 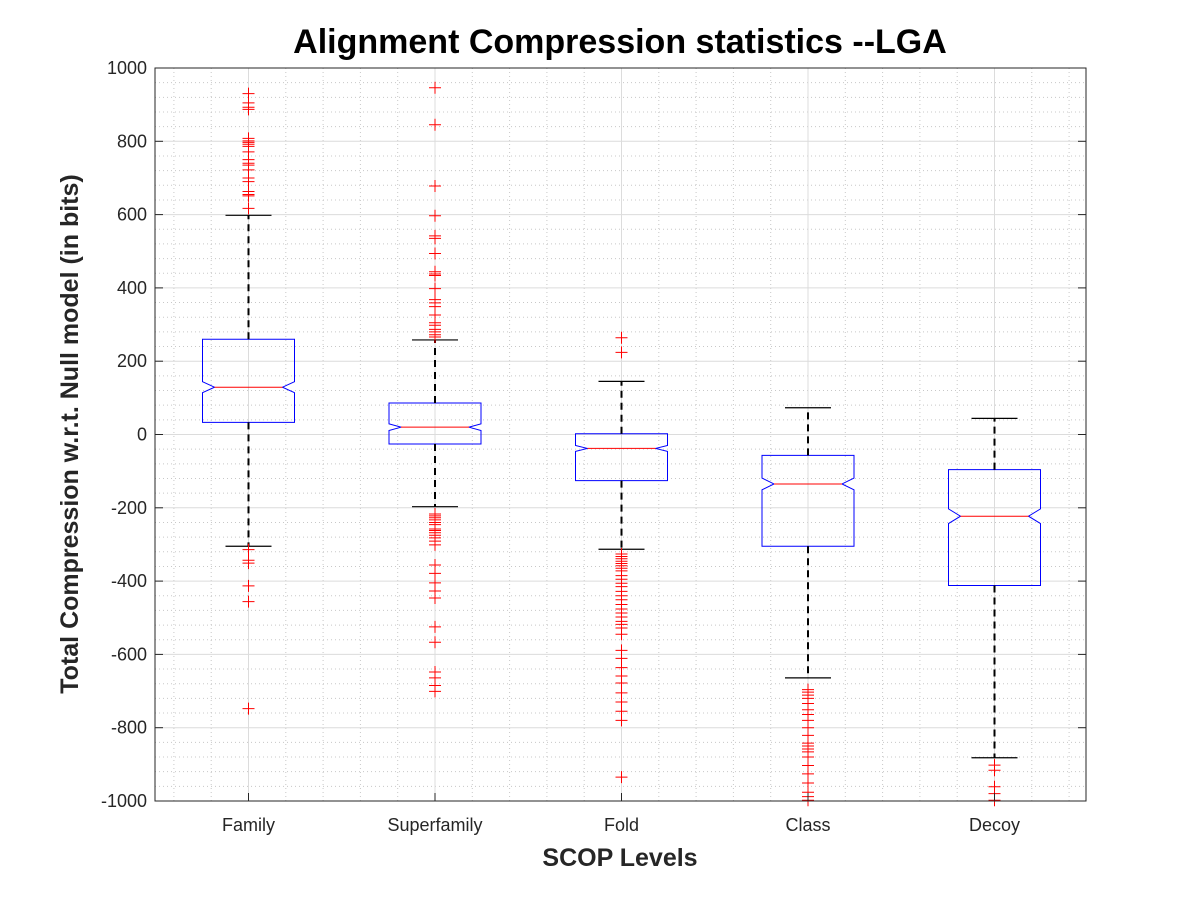 What do you see at coordinates (619, 858) in the screenshot?
I see `x-axis-label: SCOP Levels` at bounding box center [619, 858].